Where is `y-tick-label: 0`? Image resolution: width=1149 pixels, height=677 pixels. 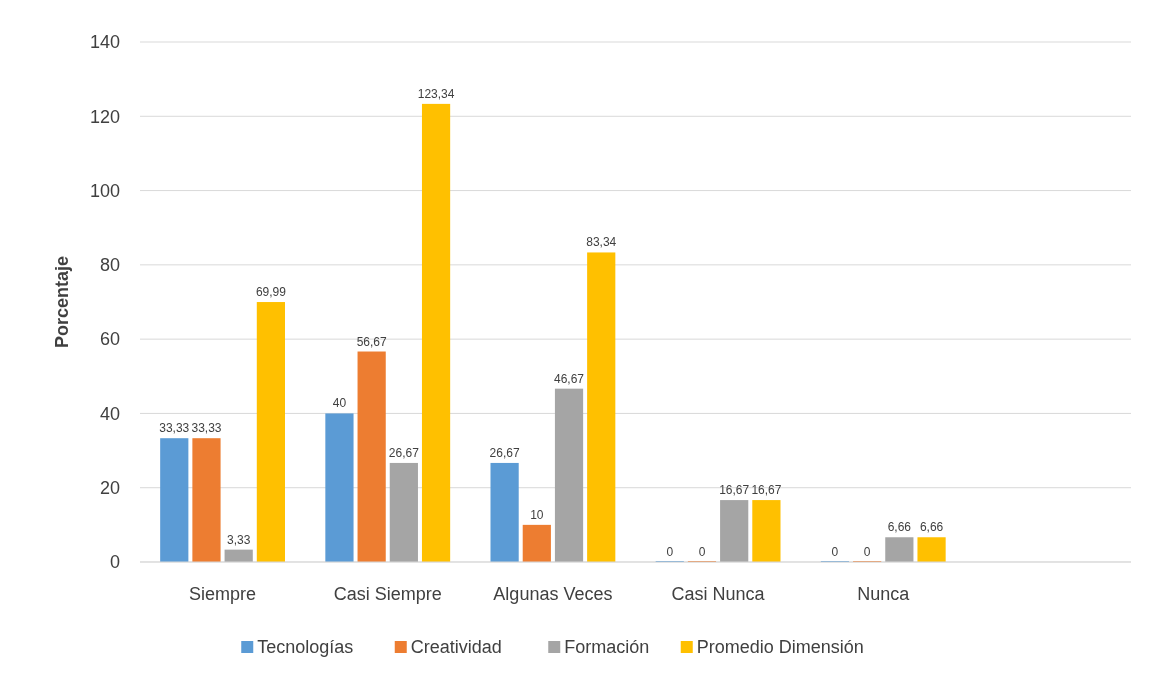
y-tick-label: 0 is located at coordinates (114, 562).